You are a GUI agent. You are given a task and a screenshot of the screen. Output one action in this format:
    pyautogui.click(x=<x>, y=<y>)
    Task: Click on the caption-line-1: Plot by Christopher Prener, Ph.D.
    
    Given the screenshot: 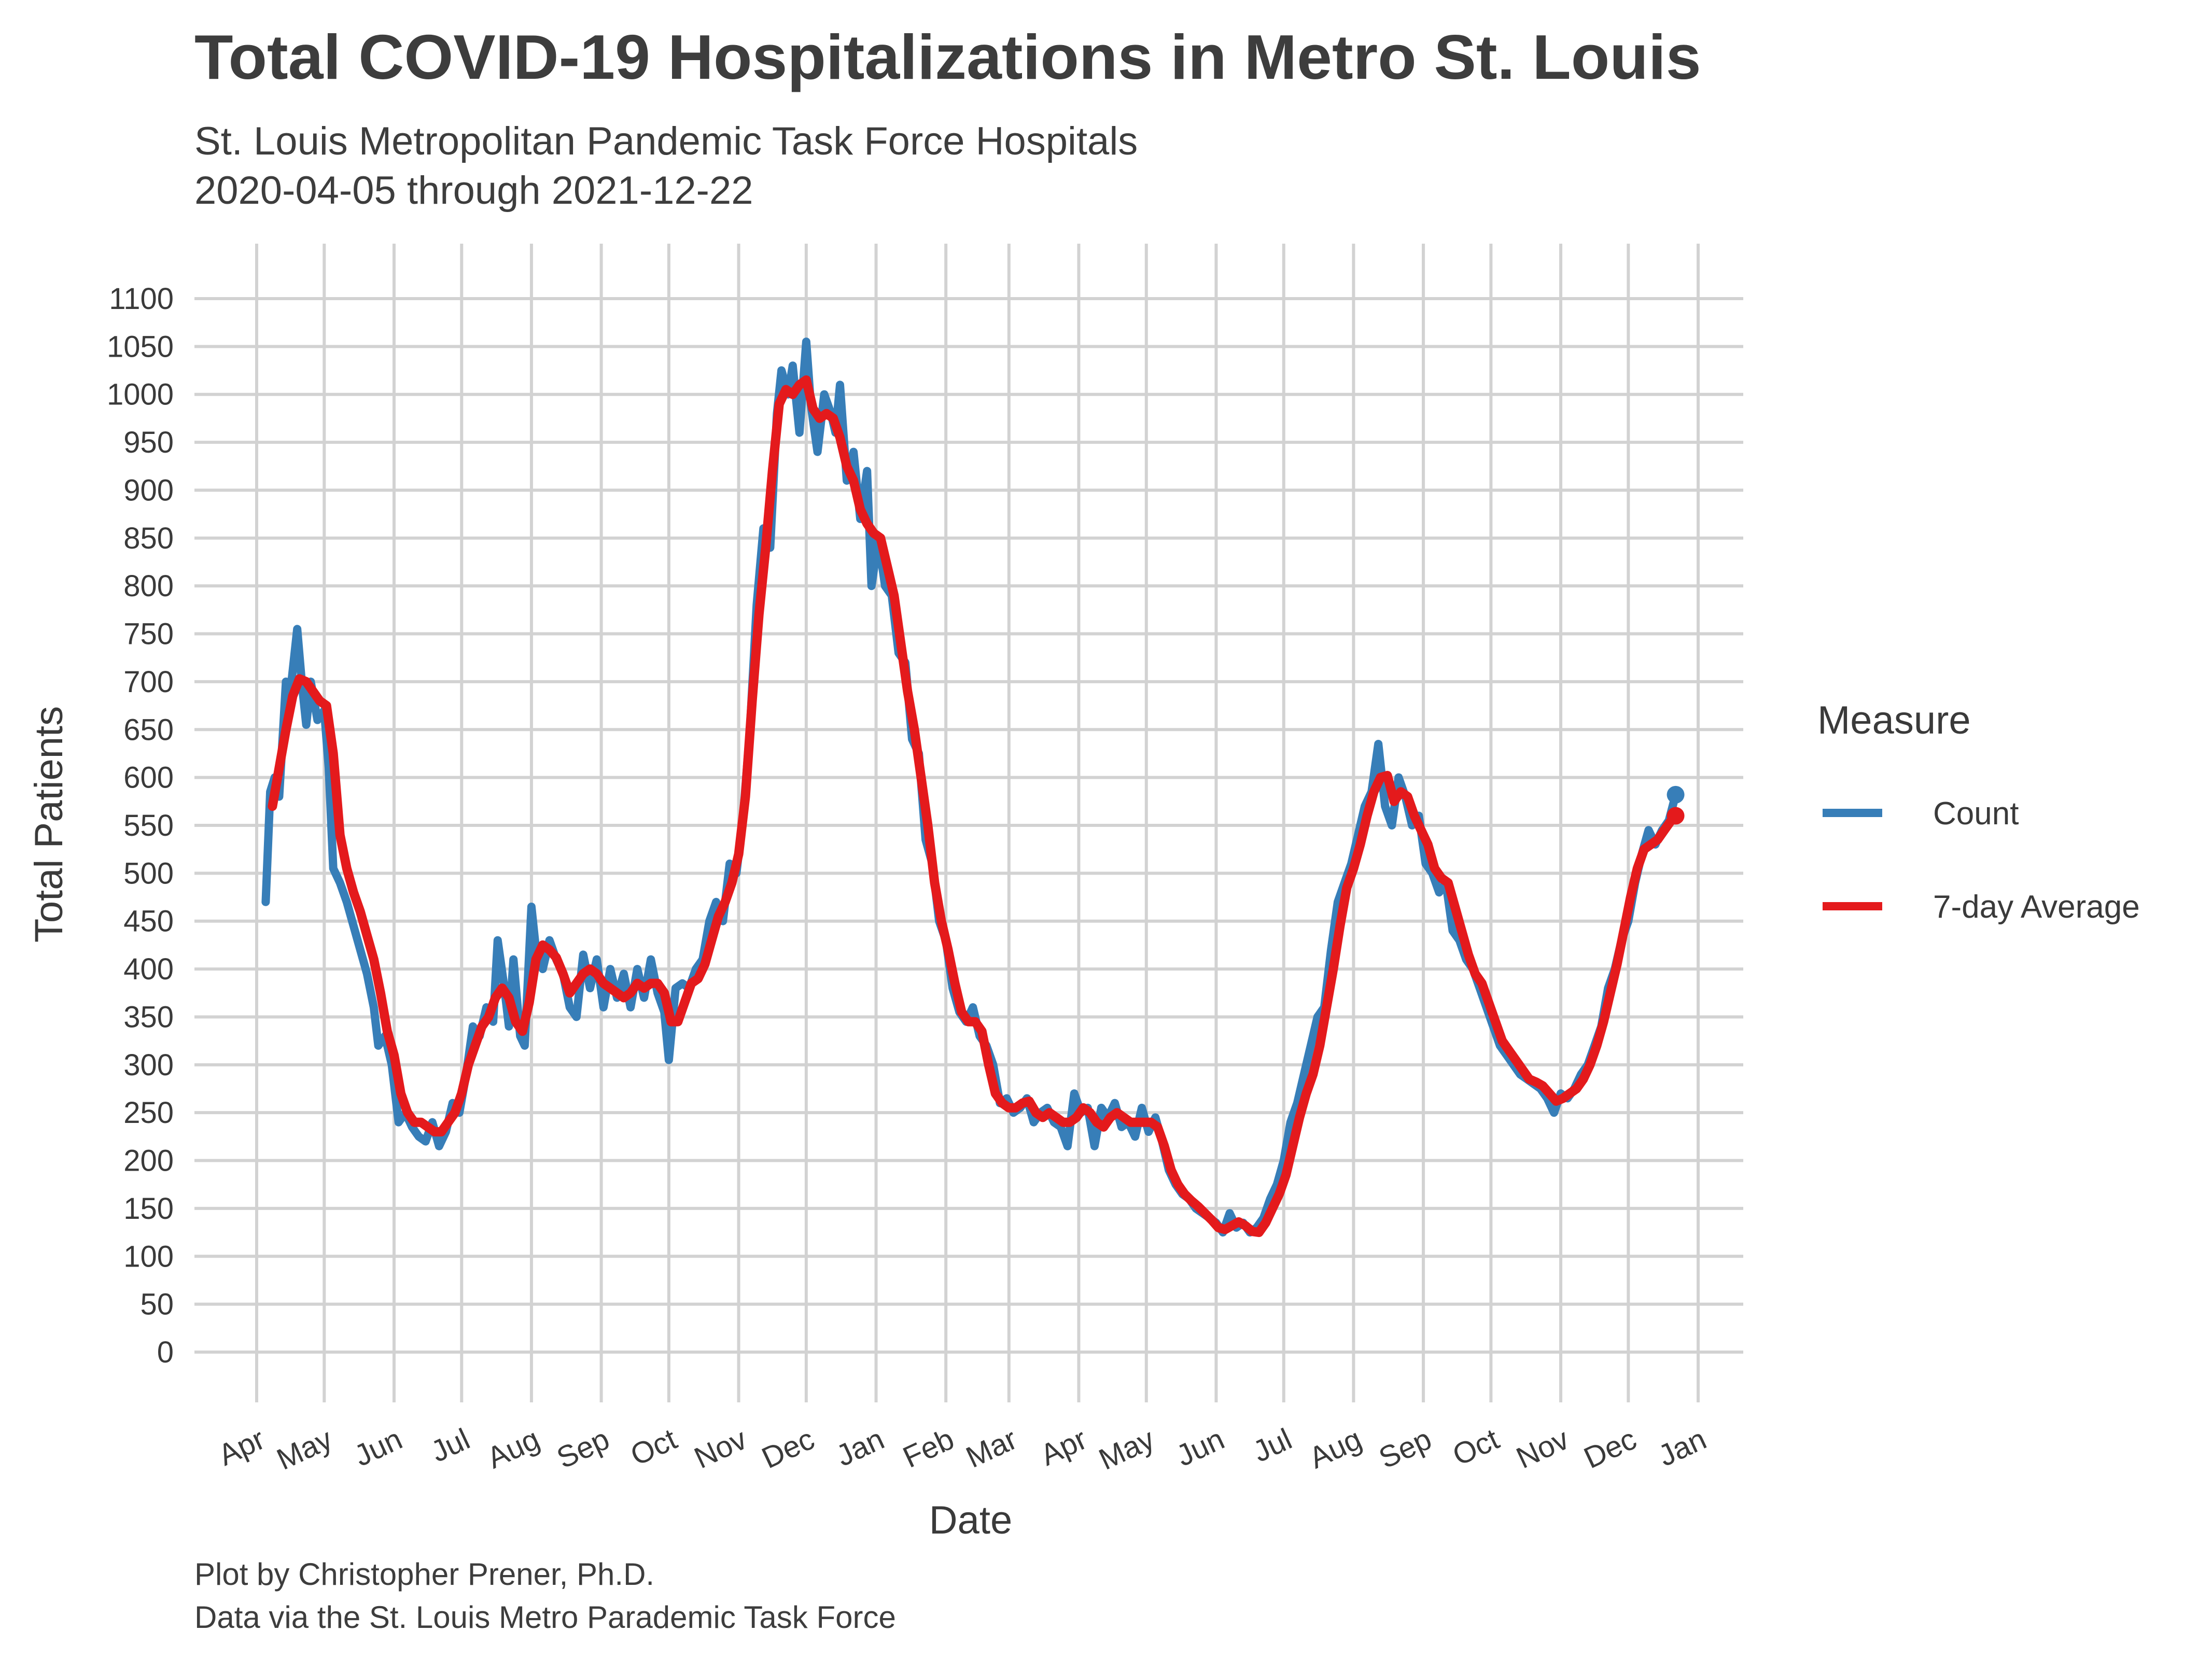 What is the action you would take?
    pyautogui.click(x=424, y=1574)
    